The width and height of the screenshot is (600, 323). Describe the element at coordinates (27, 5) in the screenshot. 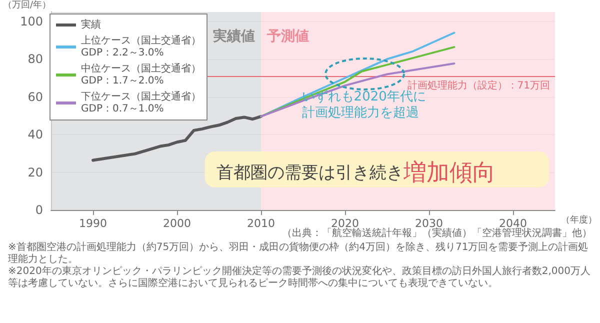

I see `y-axis-title: （万回/年）` at that location.